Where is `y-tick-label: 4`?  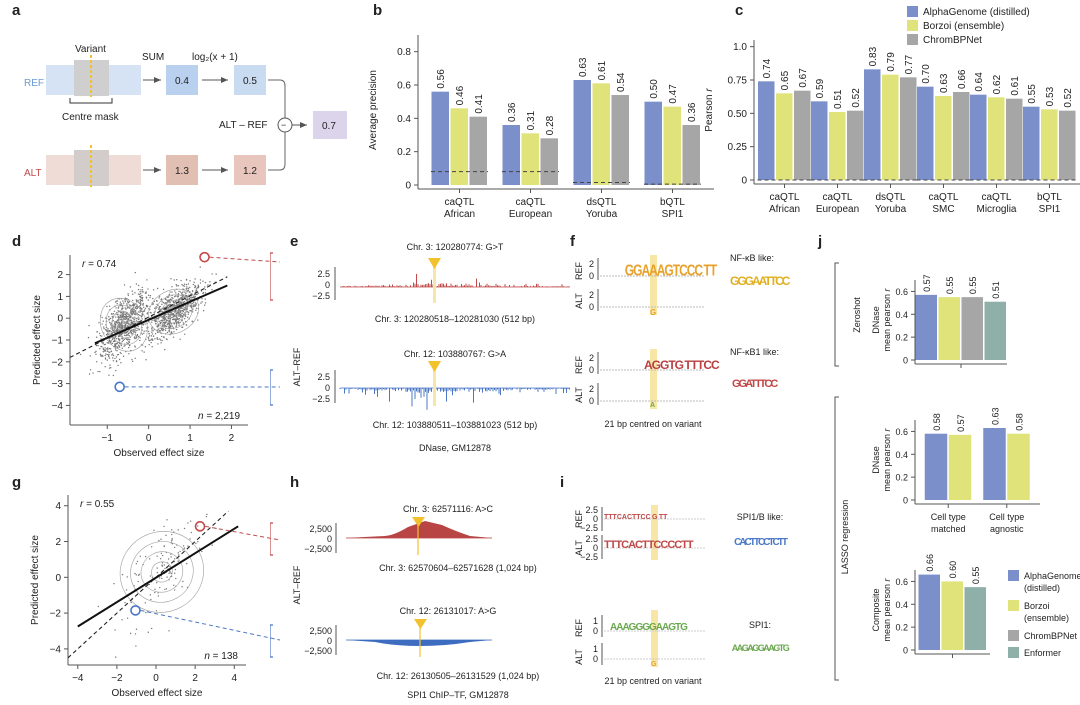
y-tick-label: 4 is located at coordinates (58, 506).